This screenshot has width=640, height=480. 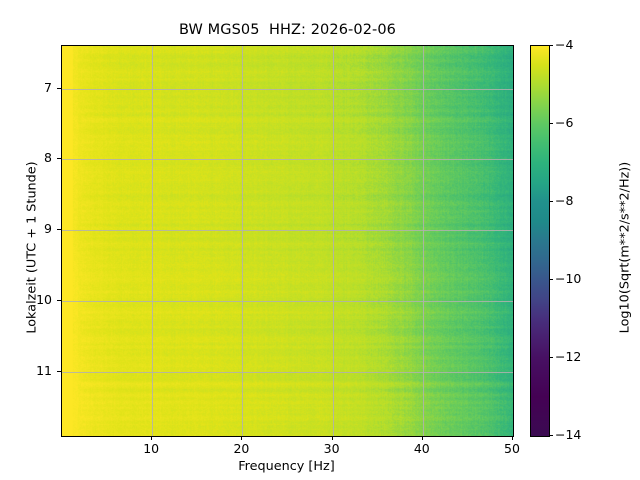 What do you see at coordinates (287, 30) in the screenshot?
I see `page-title: BW MGS05 HHZ: 2026-02-06` at bounding box center [287, 30].